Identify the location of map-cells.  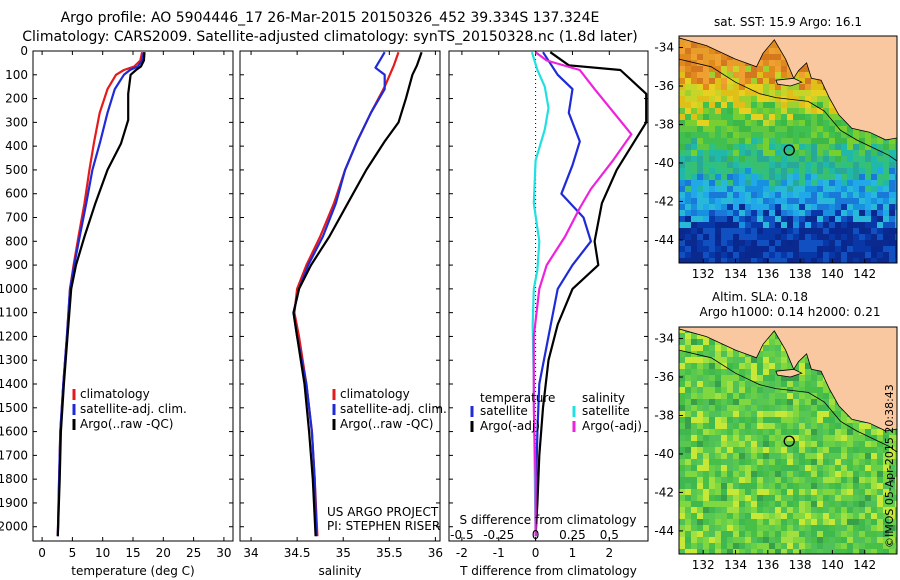
(788, 149).